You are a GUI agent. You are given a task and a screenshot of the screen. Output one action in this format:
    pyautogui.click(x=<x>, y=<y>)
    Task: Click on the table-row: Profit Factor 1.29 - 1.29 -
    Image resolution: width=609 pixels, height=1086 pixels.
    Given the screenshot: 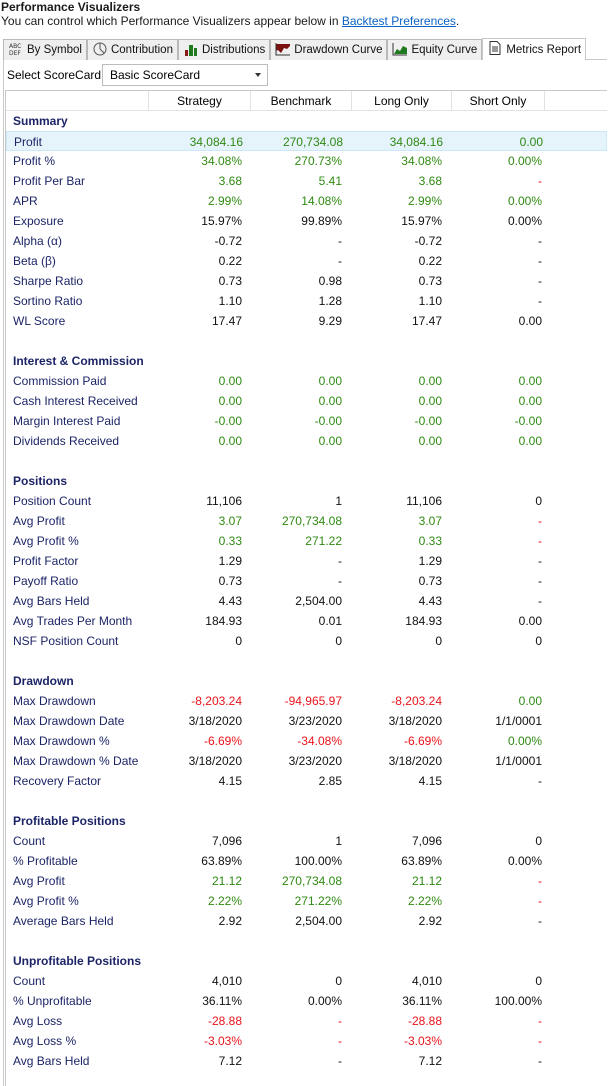 What is the action you would take?
    pyautogui.click(x=306, y=561)
    